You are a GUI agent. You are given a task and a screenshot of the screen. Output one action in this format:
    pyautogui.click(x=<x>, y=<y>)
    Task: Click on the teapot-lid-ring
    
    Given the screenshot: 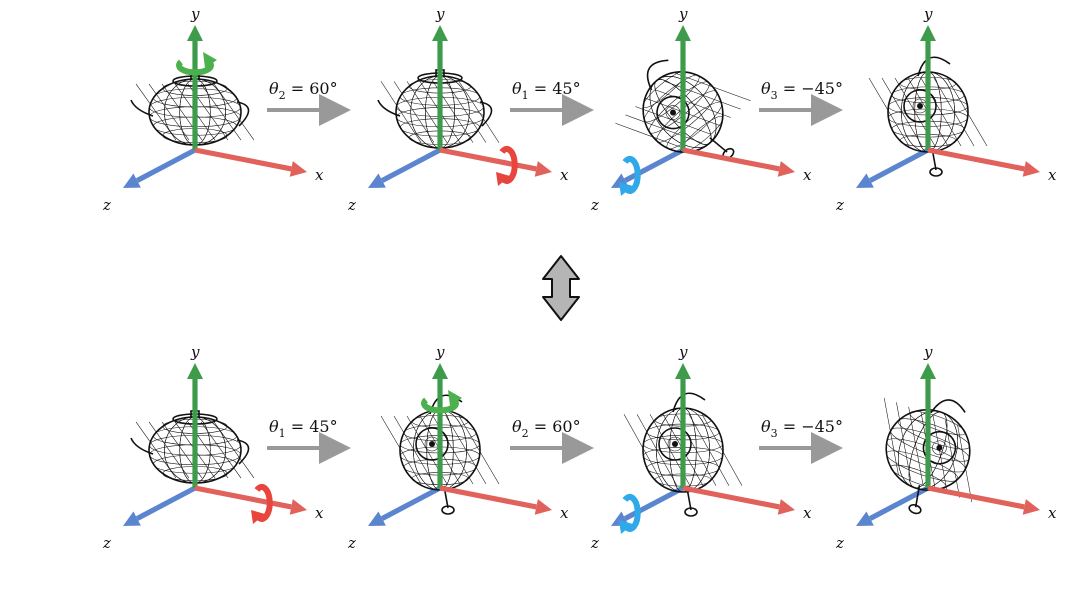 What is the action you would take?
    pyautogui.click(x=939, y=448)
    